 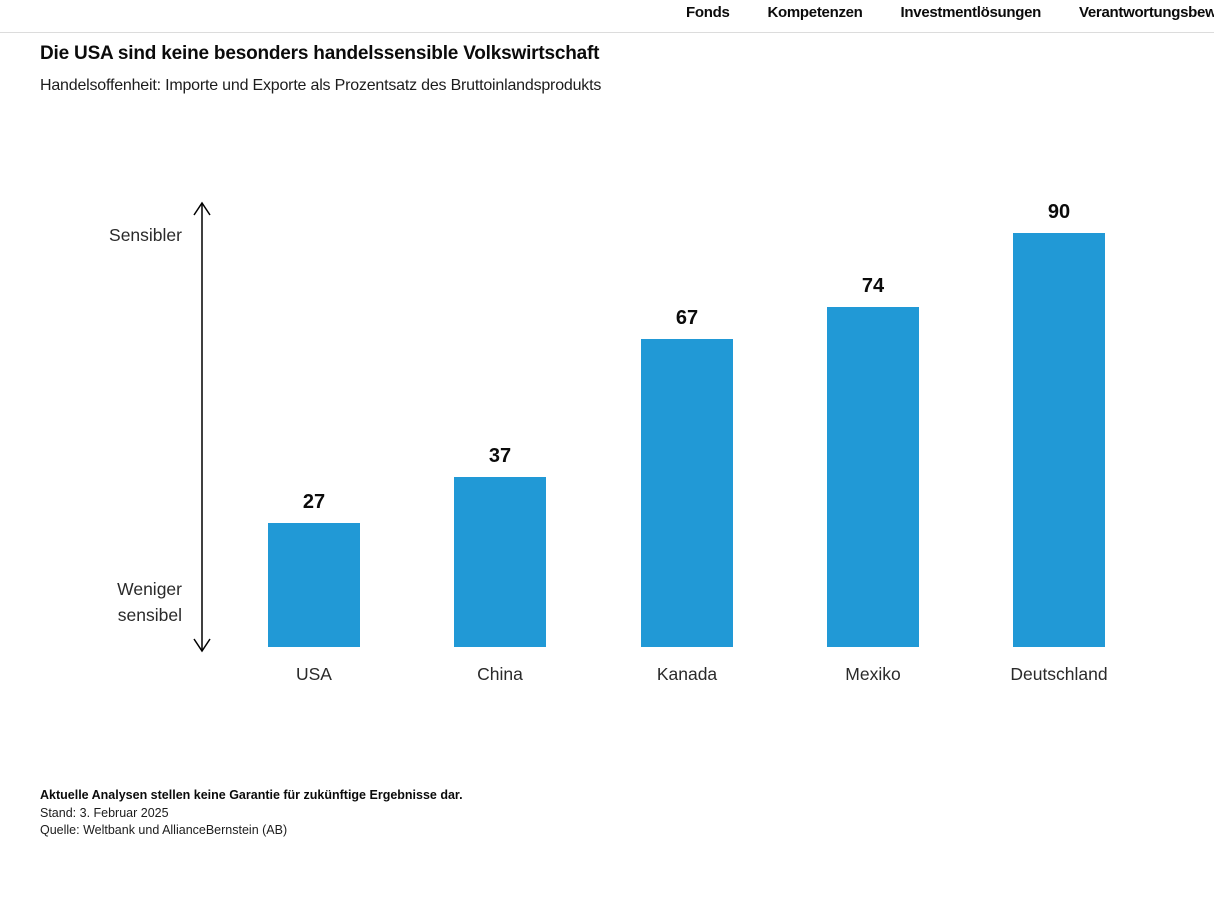 I want to click on nav-item-investmentloesungen: Investmentlösungen, so click(x=971, y=12).